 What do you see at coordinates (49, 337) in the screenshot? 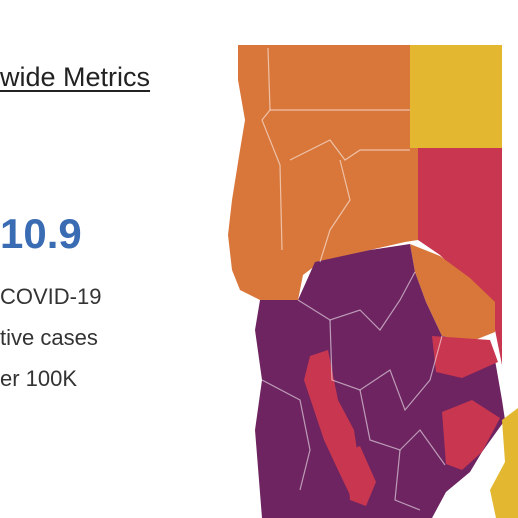
I see `metric-label-line: tive cases` at bounding box center [49, 337].